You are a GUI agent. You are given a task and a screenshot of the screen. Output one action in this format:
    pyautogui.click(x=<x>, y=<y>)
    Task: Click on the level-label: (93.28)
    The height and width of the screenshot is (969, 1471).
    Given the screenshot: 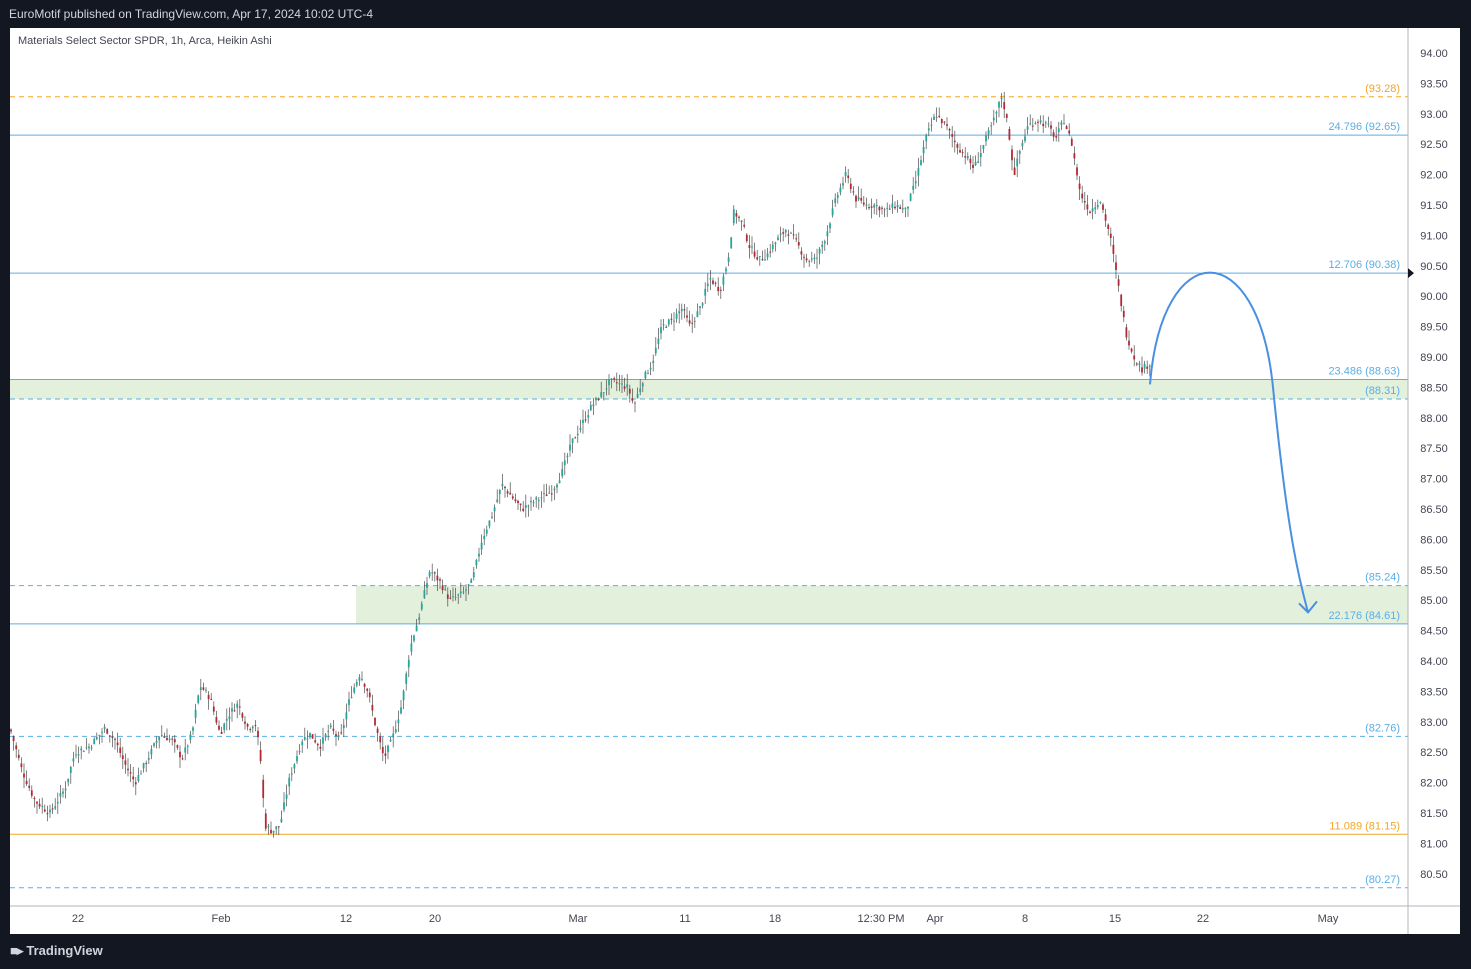 What is the action you would take?
    pyautogui.click(x=1382, y=89)
    